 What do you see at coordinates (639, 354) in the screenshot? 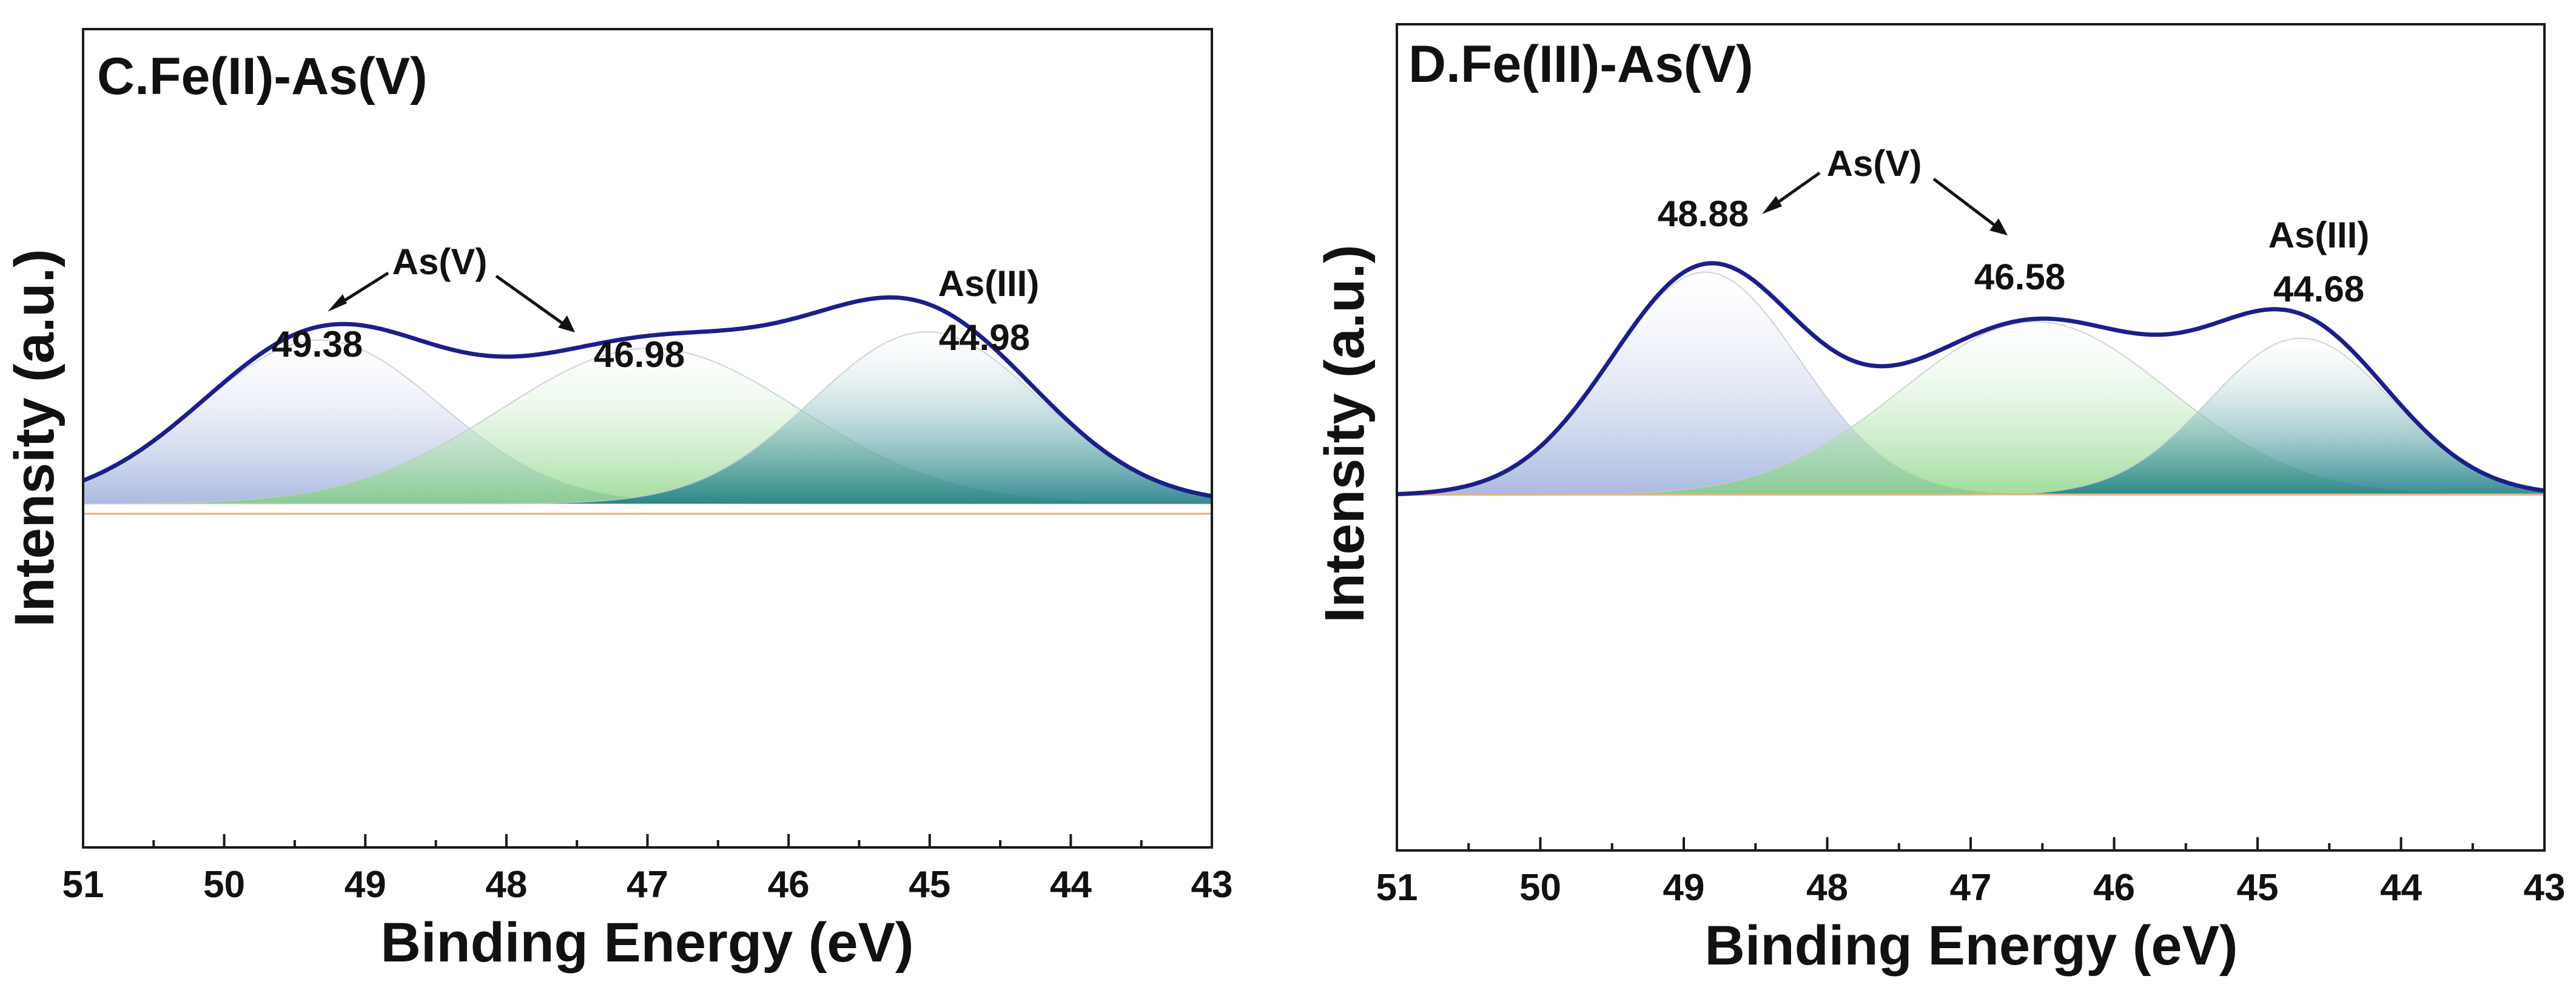
I see `peak-label-2: 46.98` at bounding box center [639, 354].